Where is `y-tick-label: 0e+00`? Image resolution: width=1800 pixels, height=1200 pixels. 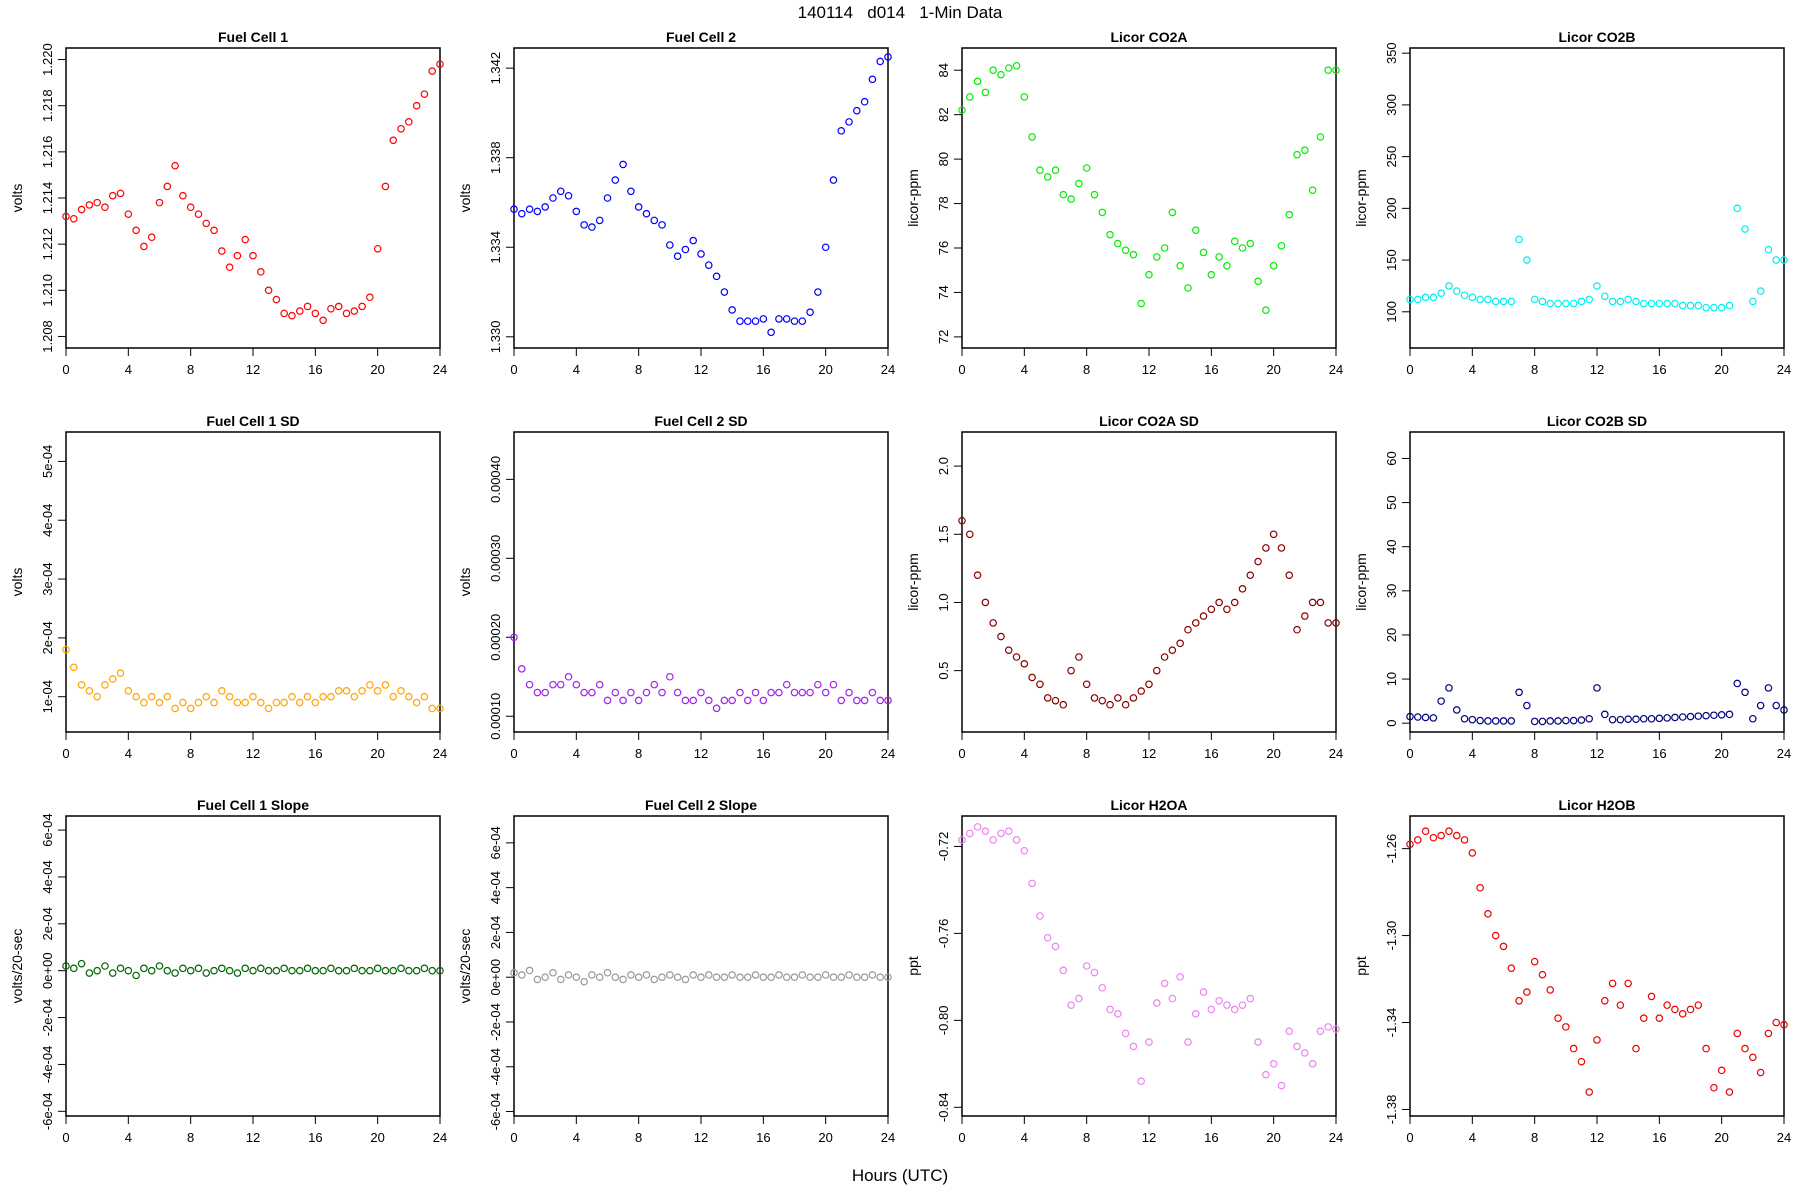
y-tick-label: 0e+00 is located at coordinates (47, 970).